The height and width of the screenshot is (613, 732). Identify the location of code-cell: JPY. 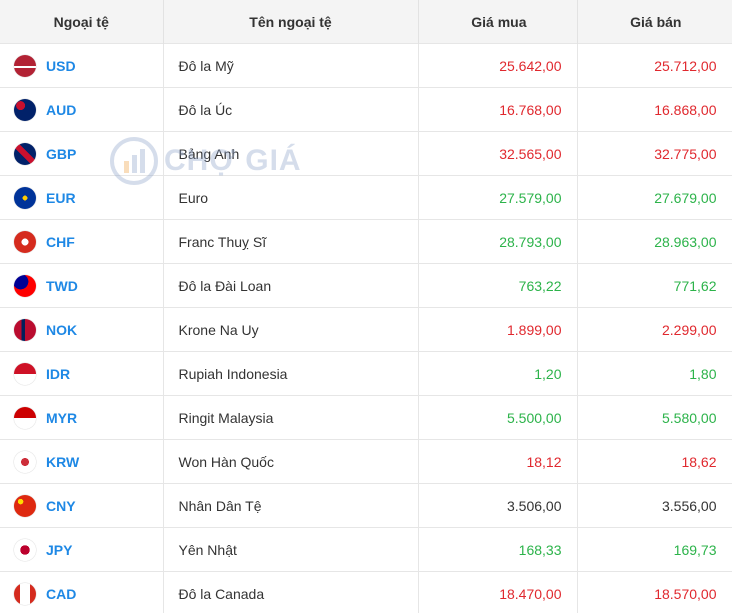
(82, 549).